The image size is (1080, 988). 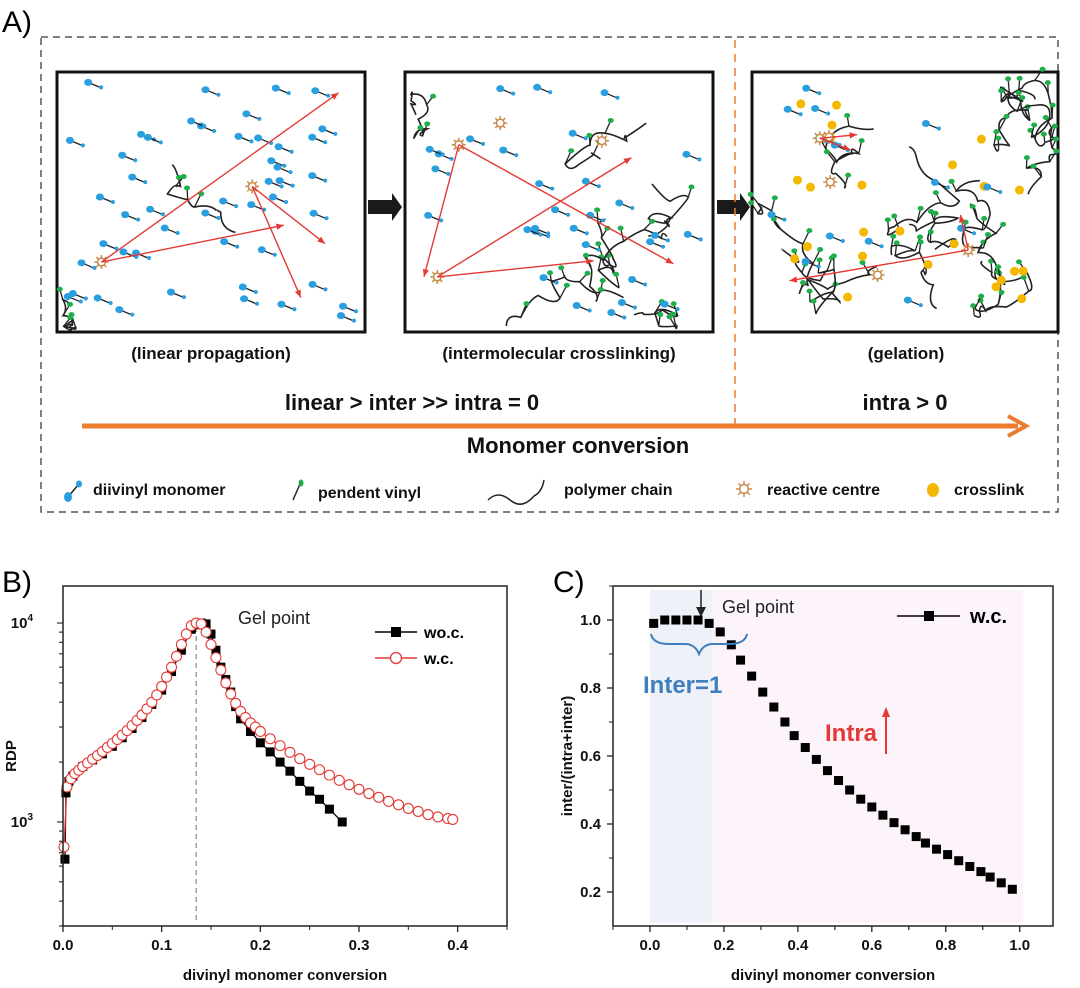 I want to click on chart-c-gel-arrow, so click(x=701, y=603).